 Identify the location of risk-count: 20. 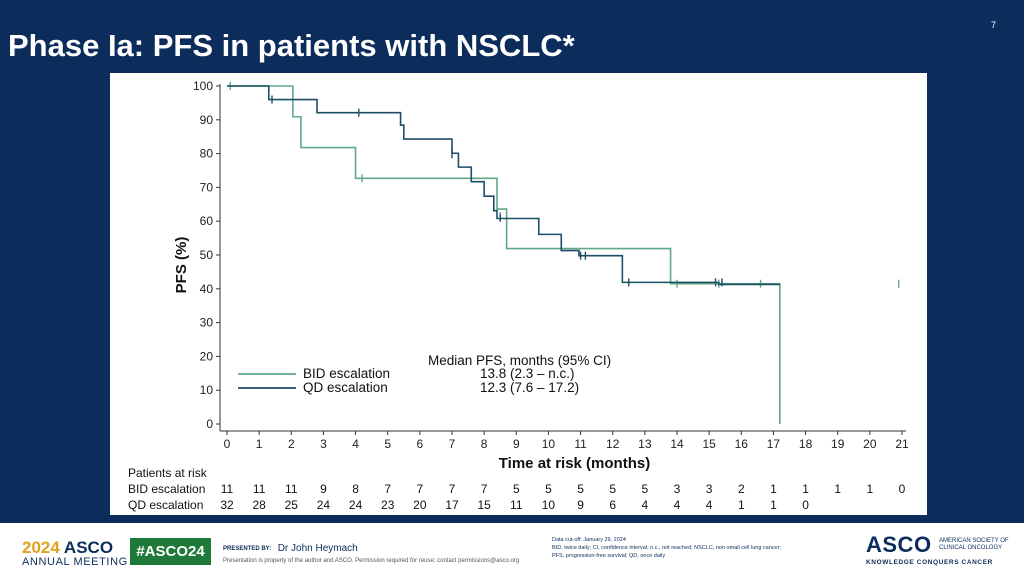
(420, 505).